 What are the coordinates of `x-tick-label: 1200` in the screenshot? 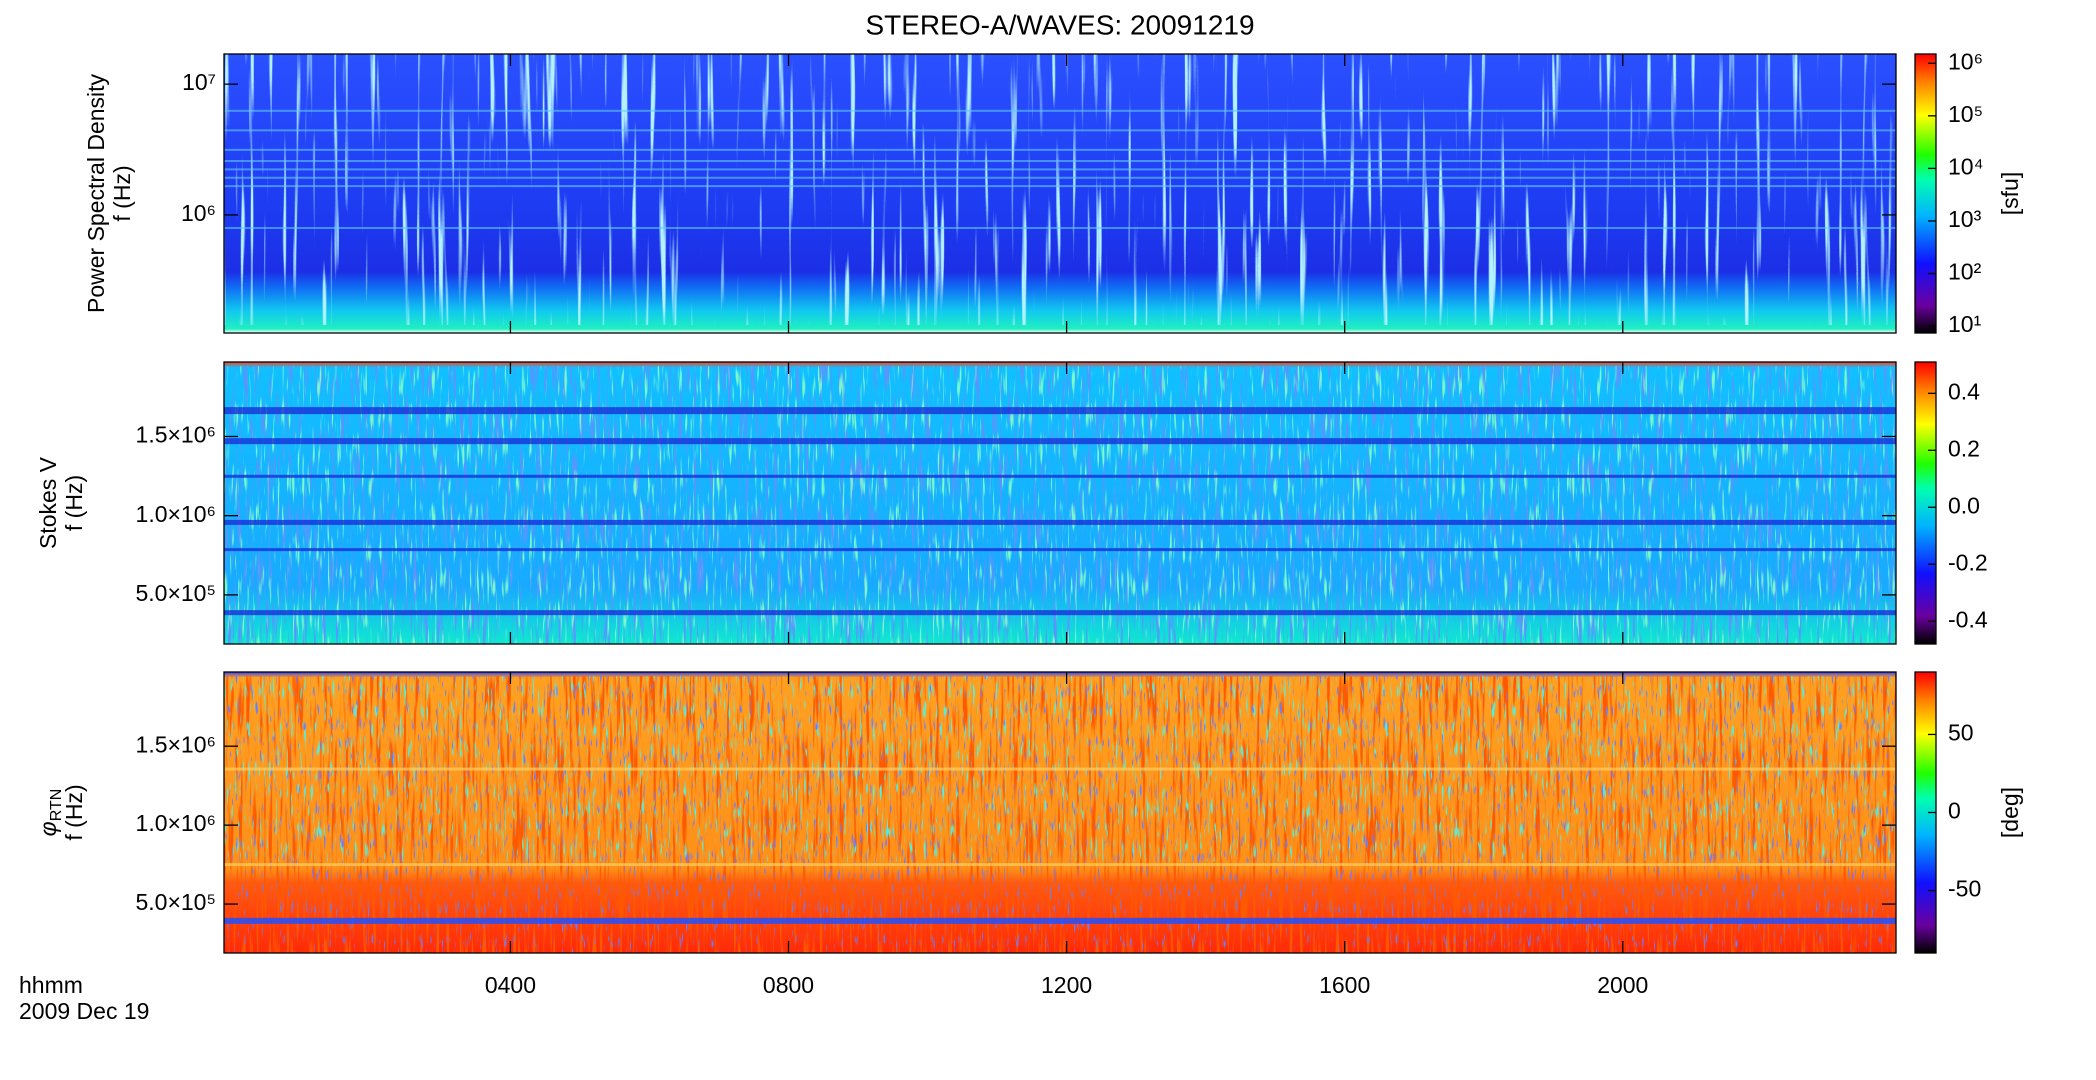 It's located at (1066, 985).